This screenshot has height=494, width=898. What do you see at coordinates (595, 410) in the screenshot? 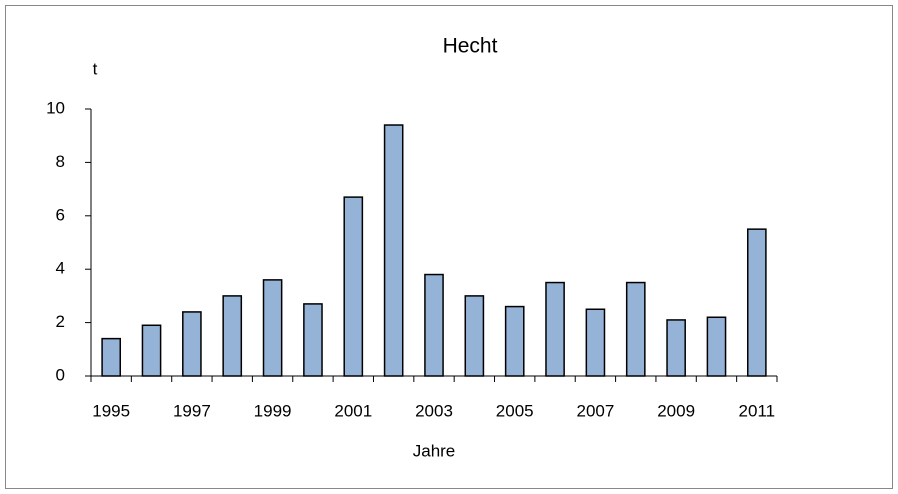
I see `x-tick-label: 2007` at bounding box center [595, 410].